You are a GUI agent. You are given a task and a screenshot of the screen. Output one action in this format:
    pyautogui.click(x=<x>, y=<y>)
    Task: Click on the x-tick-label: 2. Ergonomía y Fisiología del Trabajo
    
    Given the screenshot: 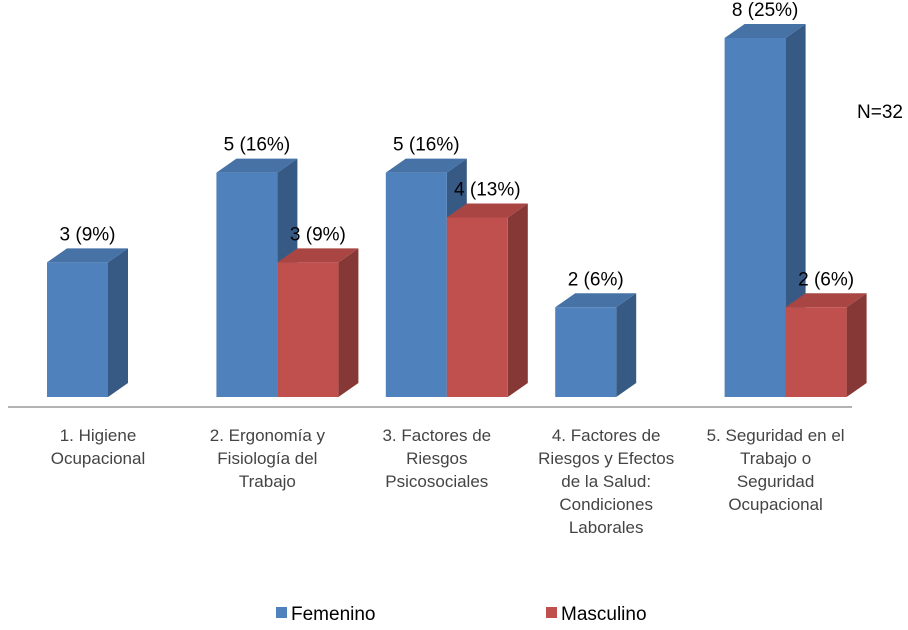 What is the action you would take?
    pyautogui.click(x=267, y=458)
    